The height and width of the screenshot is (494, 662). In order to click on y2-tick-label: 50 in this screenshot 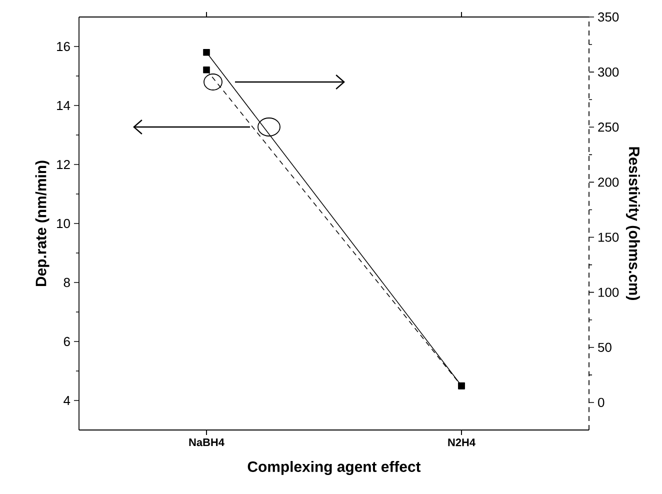, I will do `click(605, 347)`.